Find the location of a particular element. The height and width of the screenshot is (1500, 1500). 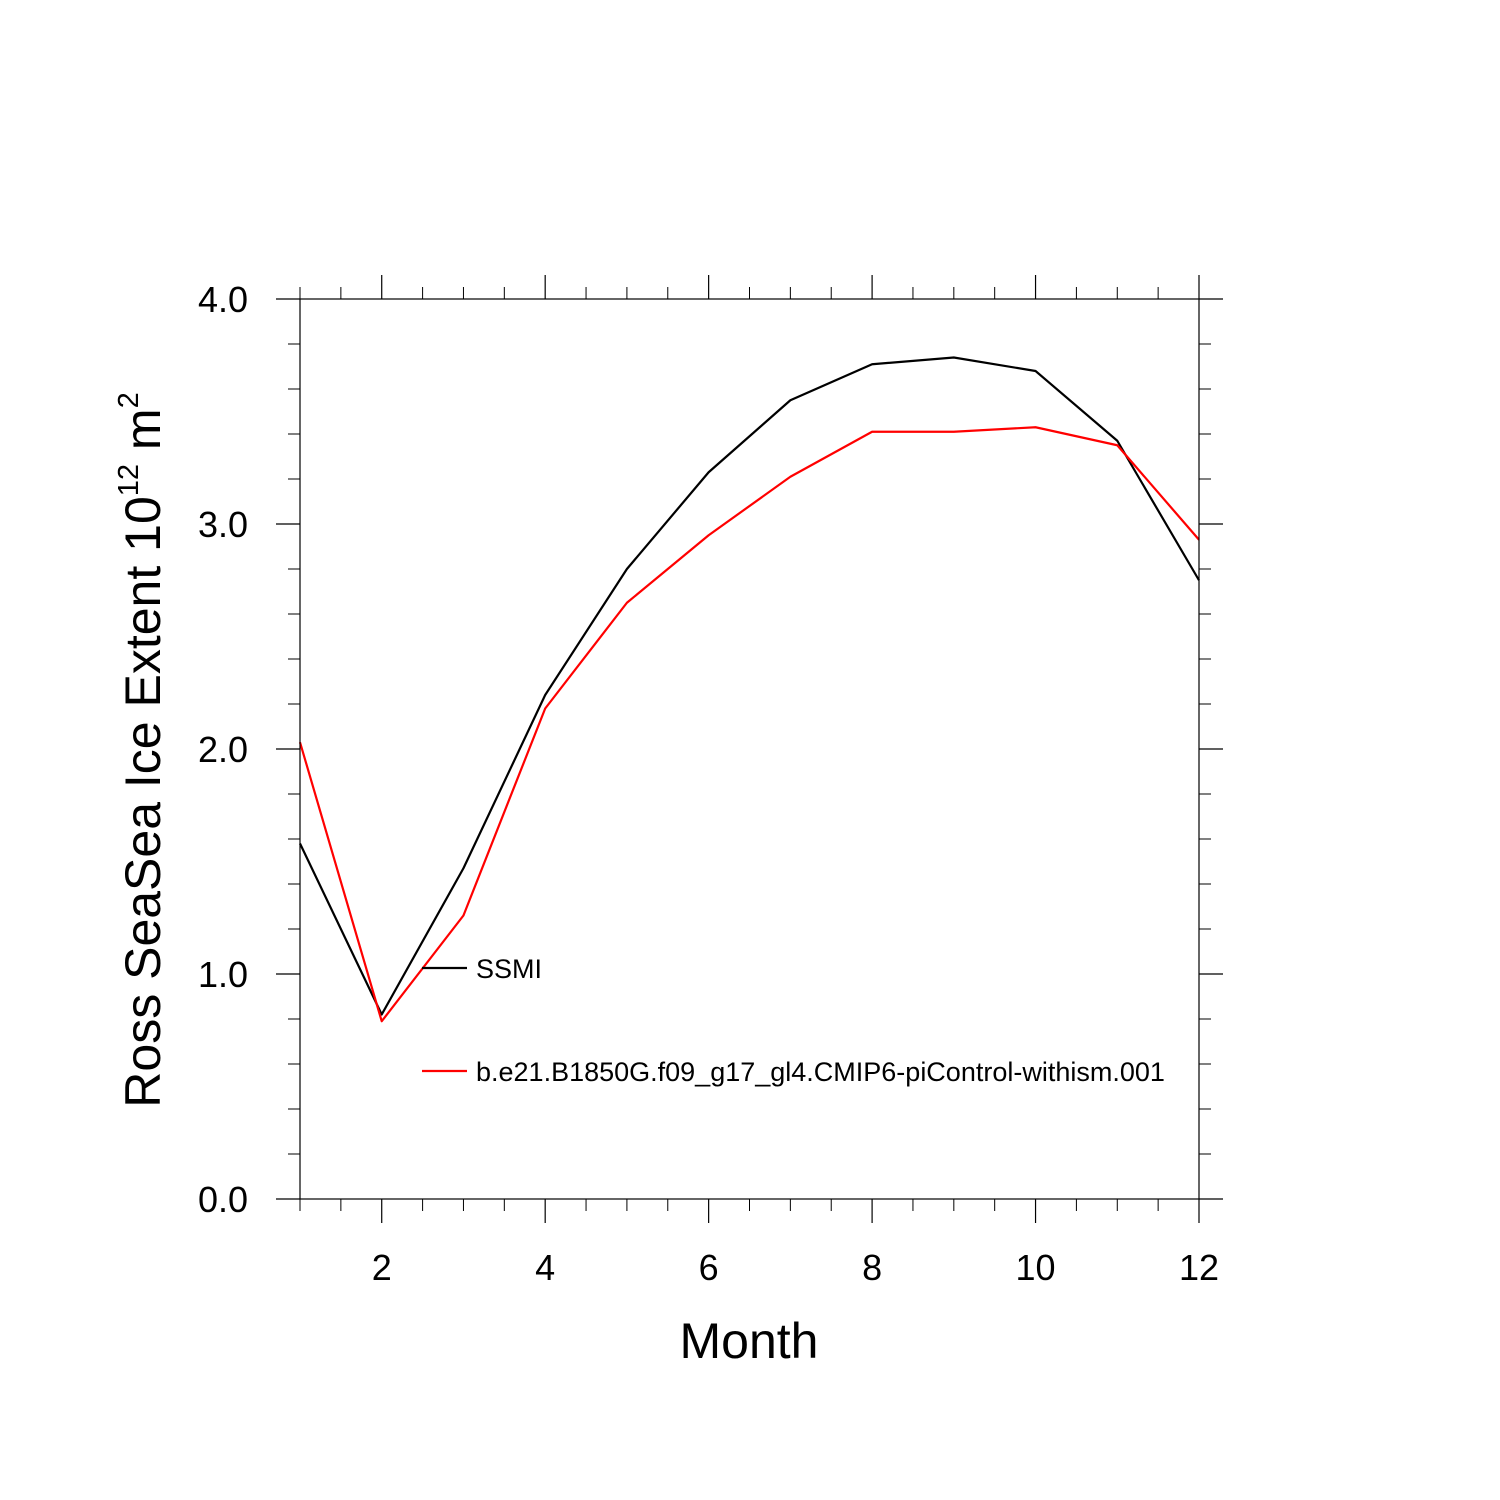

y-tick-label: 2.0 is located at coordinates (223, 749).